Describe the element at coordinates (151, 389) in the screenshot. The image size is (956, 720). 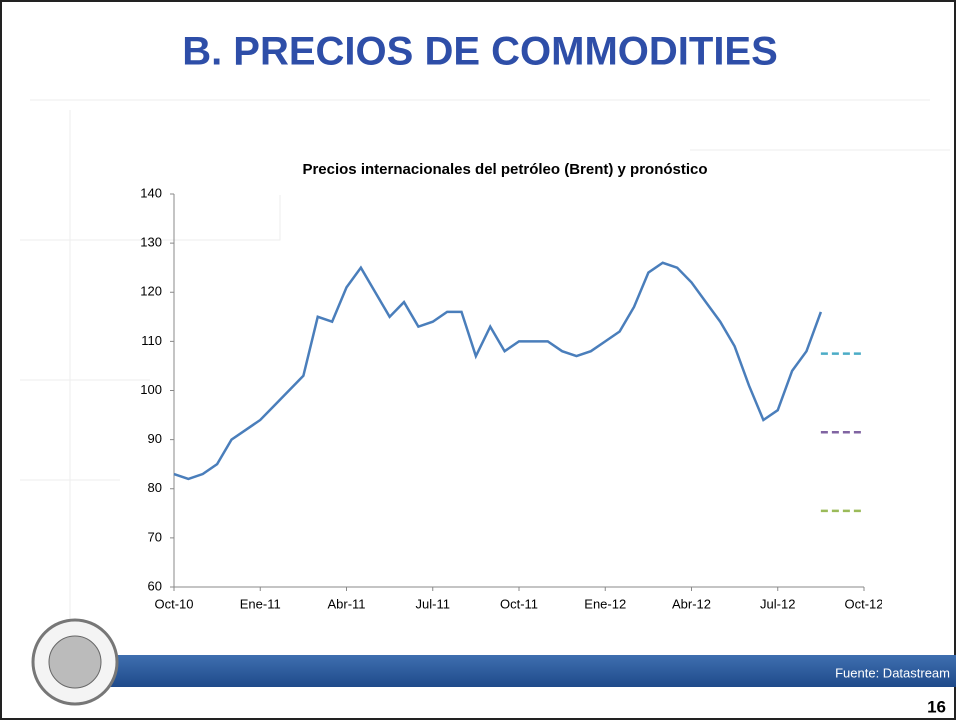
I see `y-tick-label: 100` at that location.